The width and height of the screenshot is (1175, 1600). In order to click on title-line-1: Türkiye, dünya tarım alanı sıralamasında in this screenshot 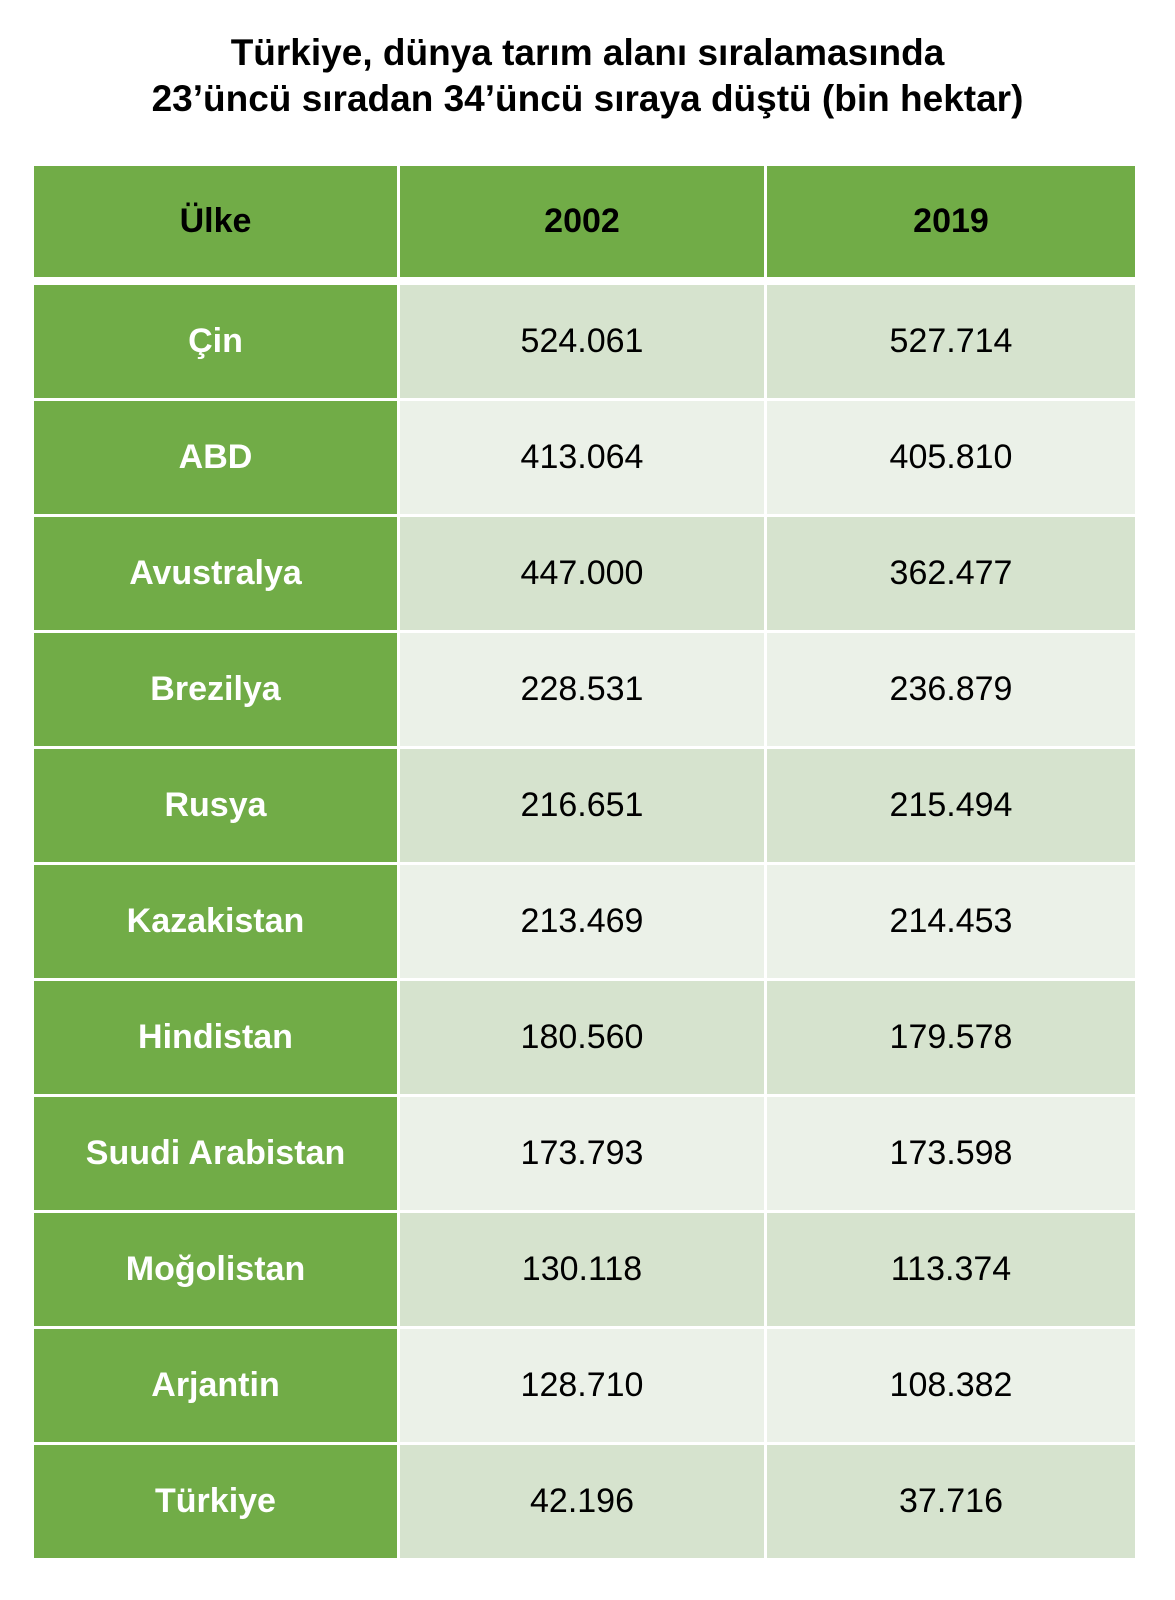, I will do `click(587, 52)`.